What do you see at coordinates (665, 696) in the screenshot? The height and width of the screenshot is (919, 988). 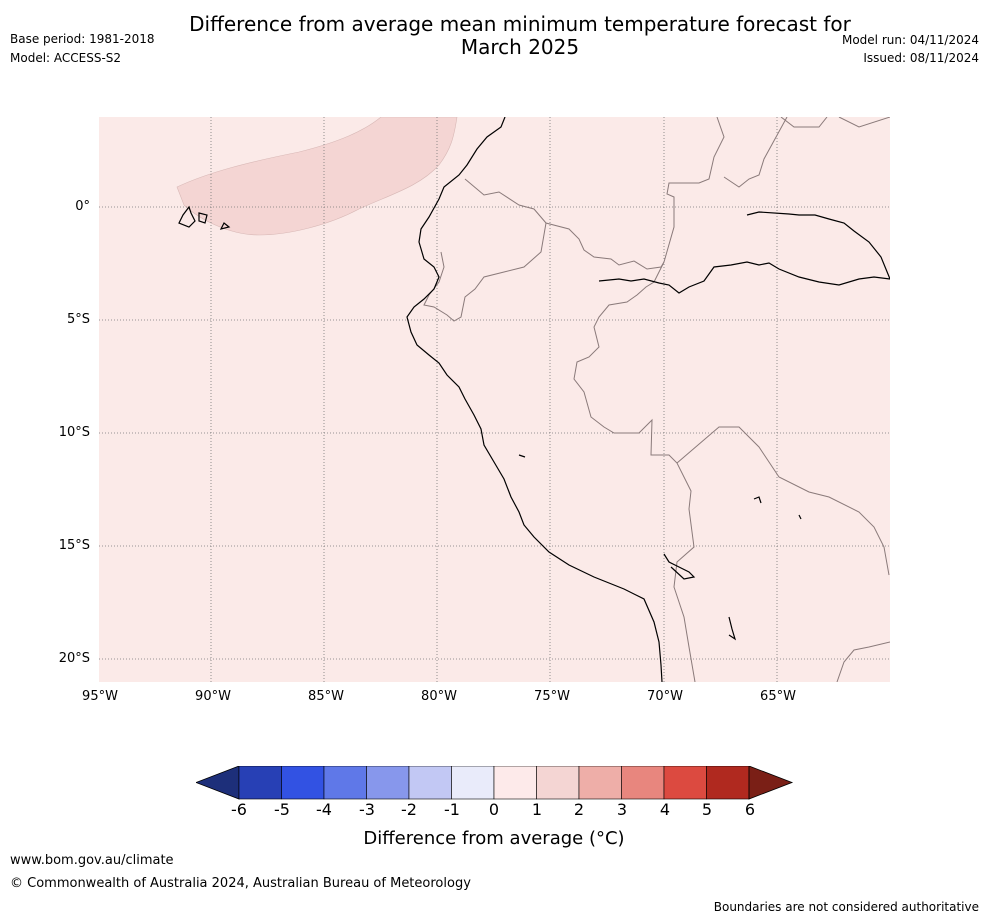 I see `lon-label-70w: 70°W` at bounding box center [665, 696].